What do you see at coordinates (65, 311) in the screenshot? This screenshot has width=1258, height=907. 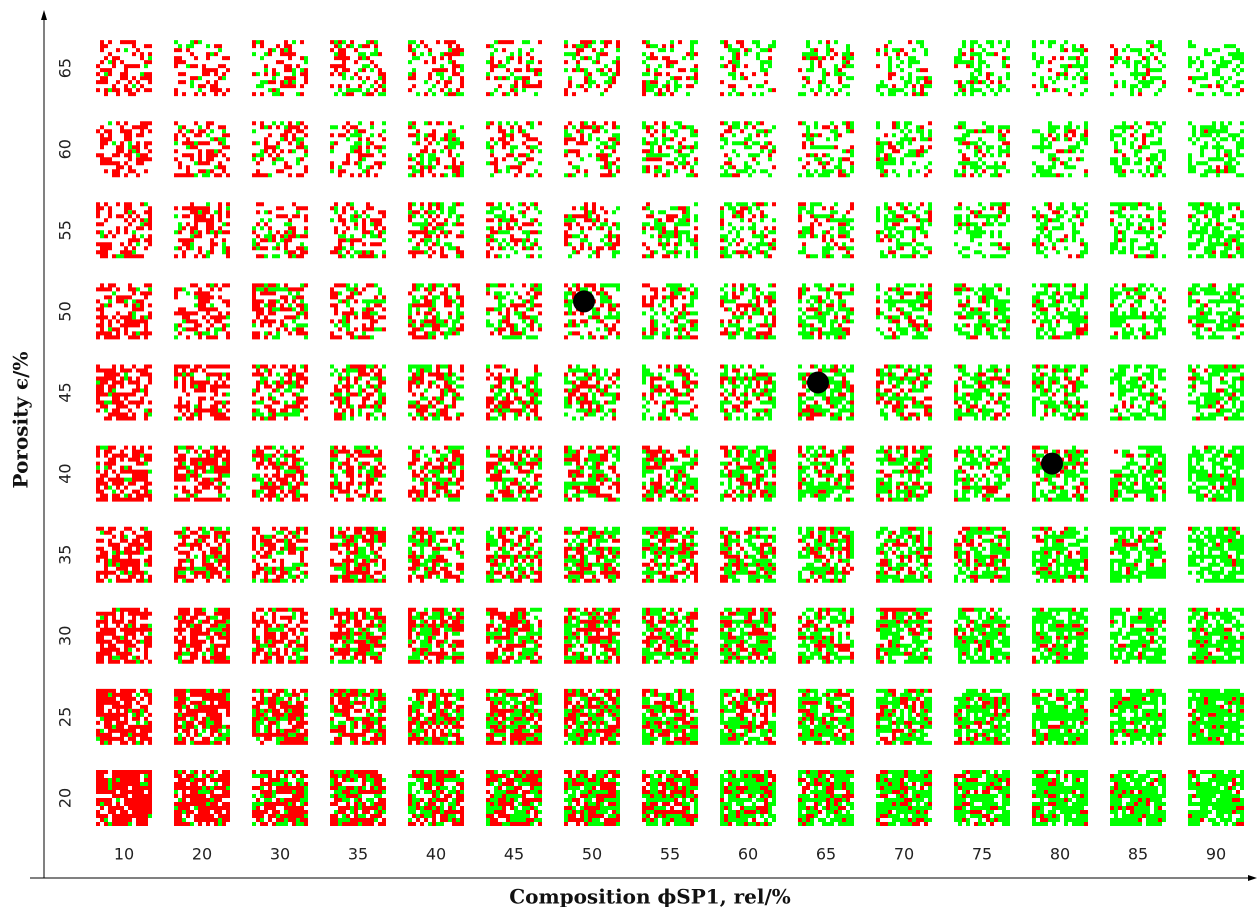 I see `y-tick-label: 50` at bounding box center [65, 311].